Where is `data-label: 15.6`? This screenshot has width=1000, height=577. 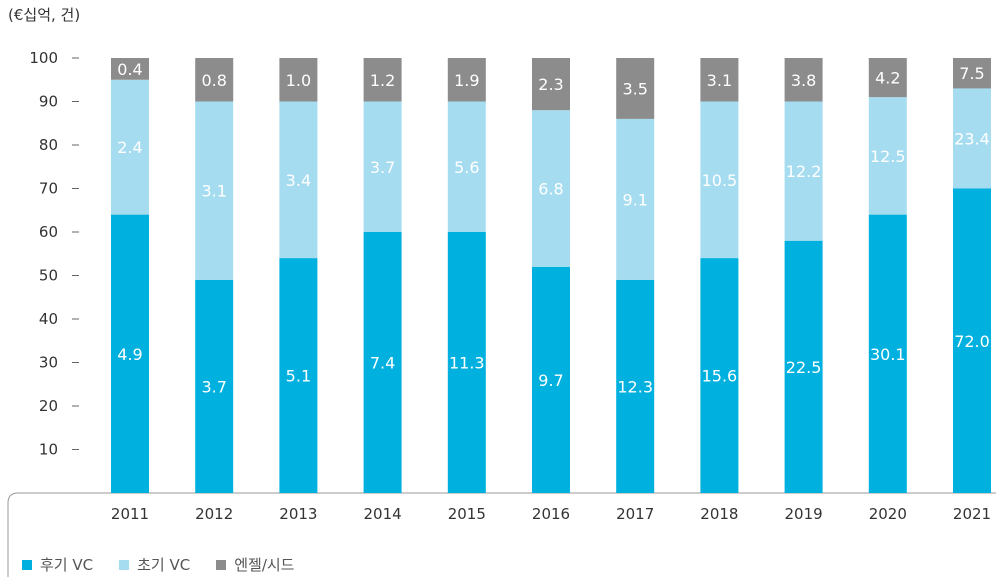
data-label: 15.6 is located at coordinates (720, 376).